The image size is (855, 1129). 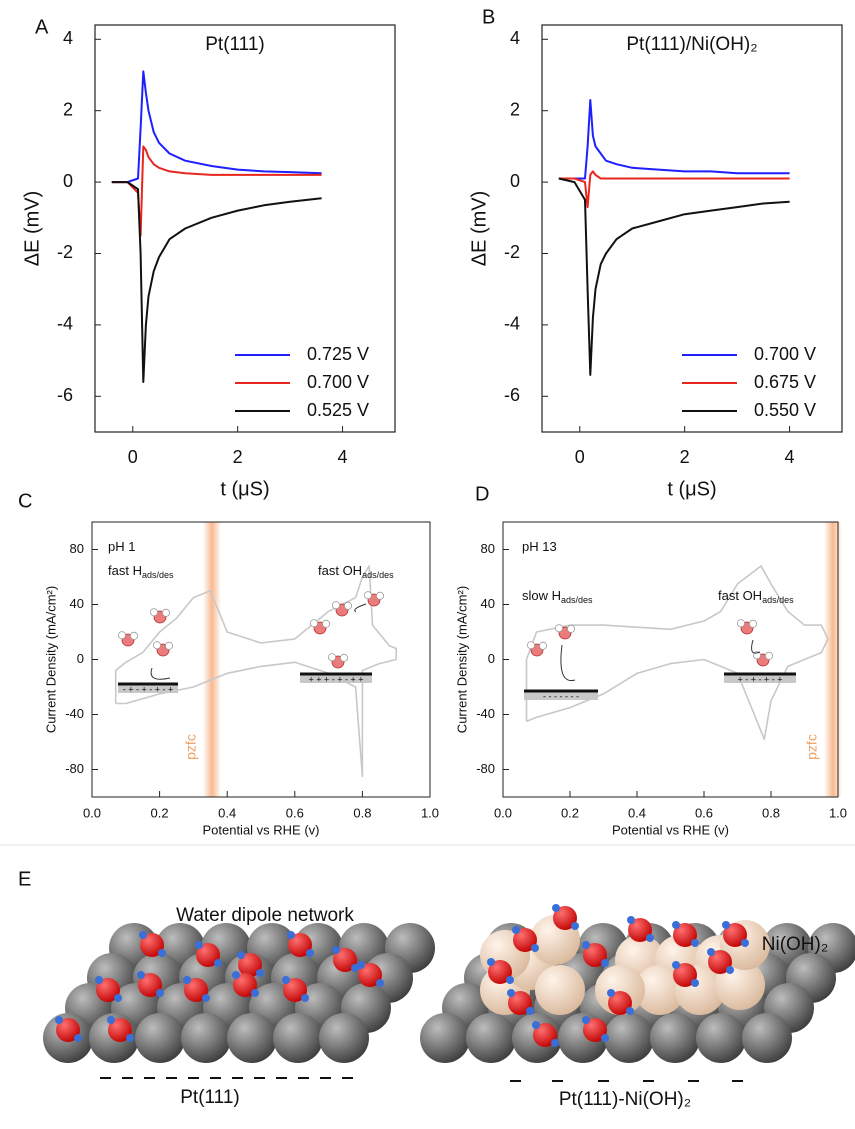 I want to click on x-tick-label: 4, so click(x=343, y=457).